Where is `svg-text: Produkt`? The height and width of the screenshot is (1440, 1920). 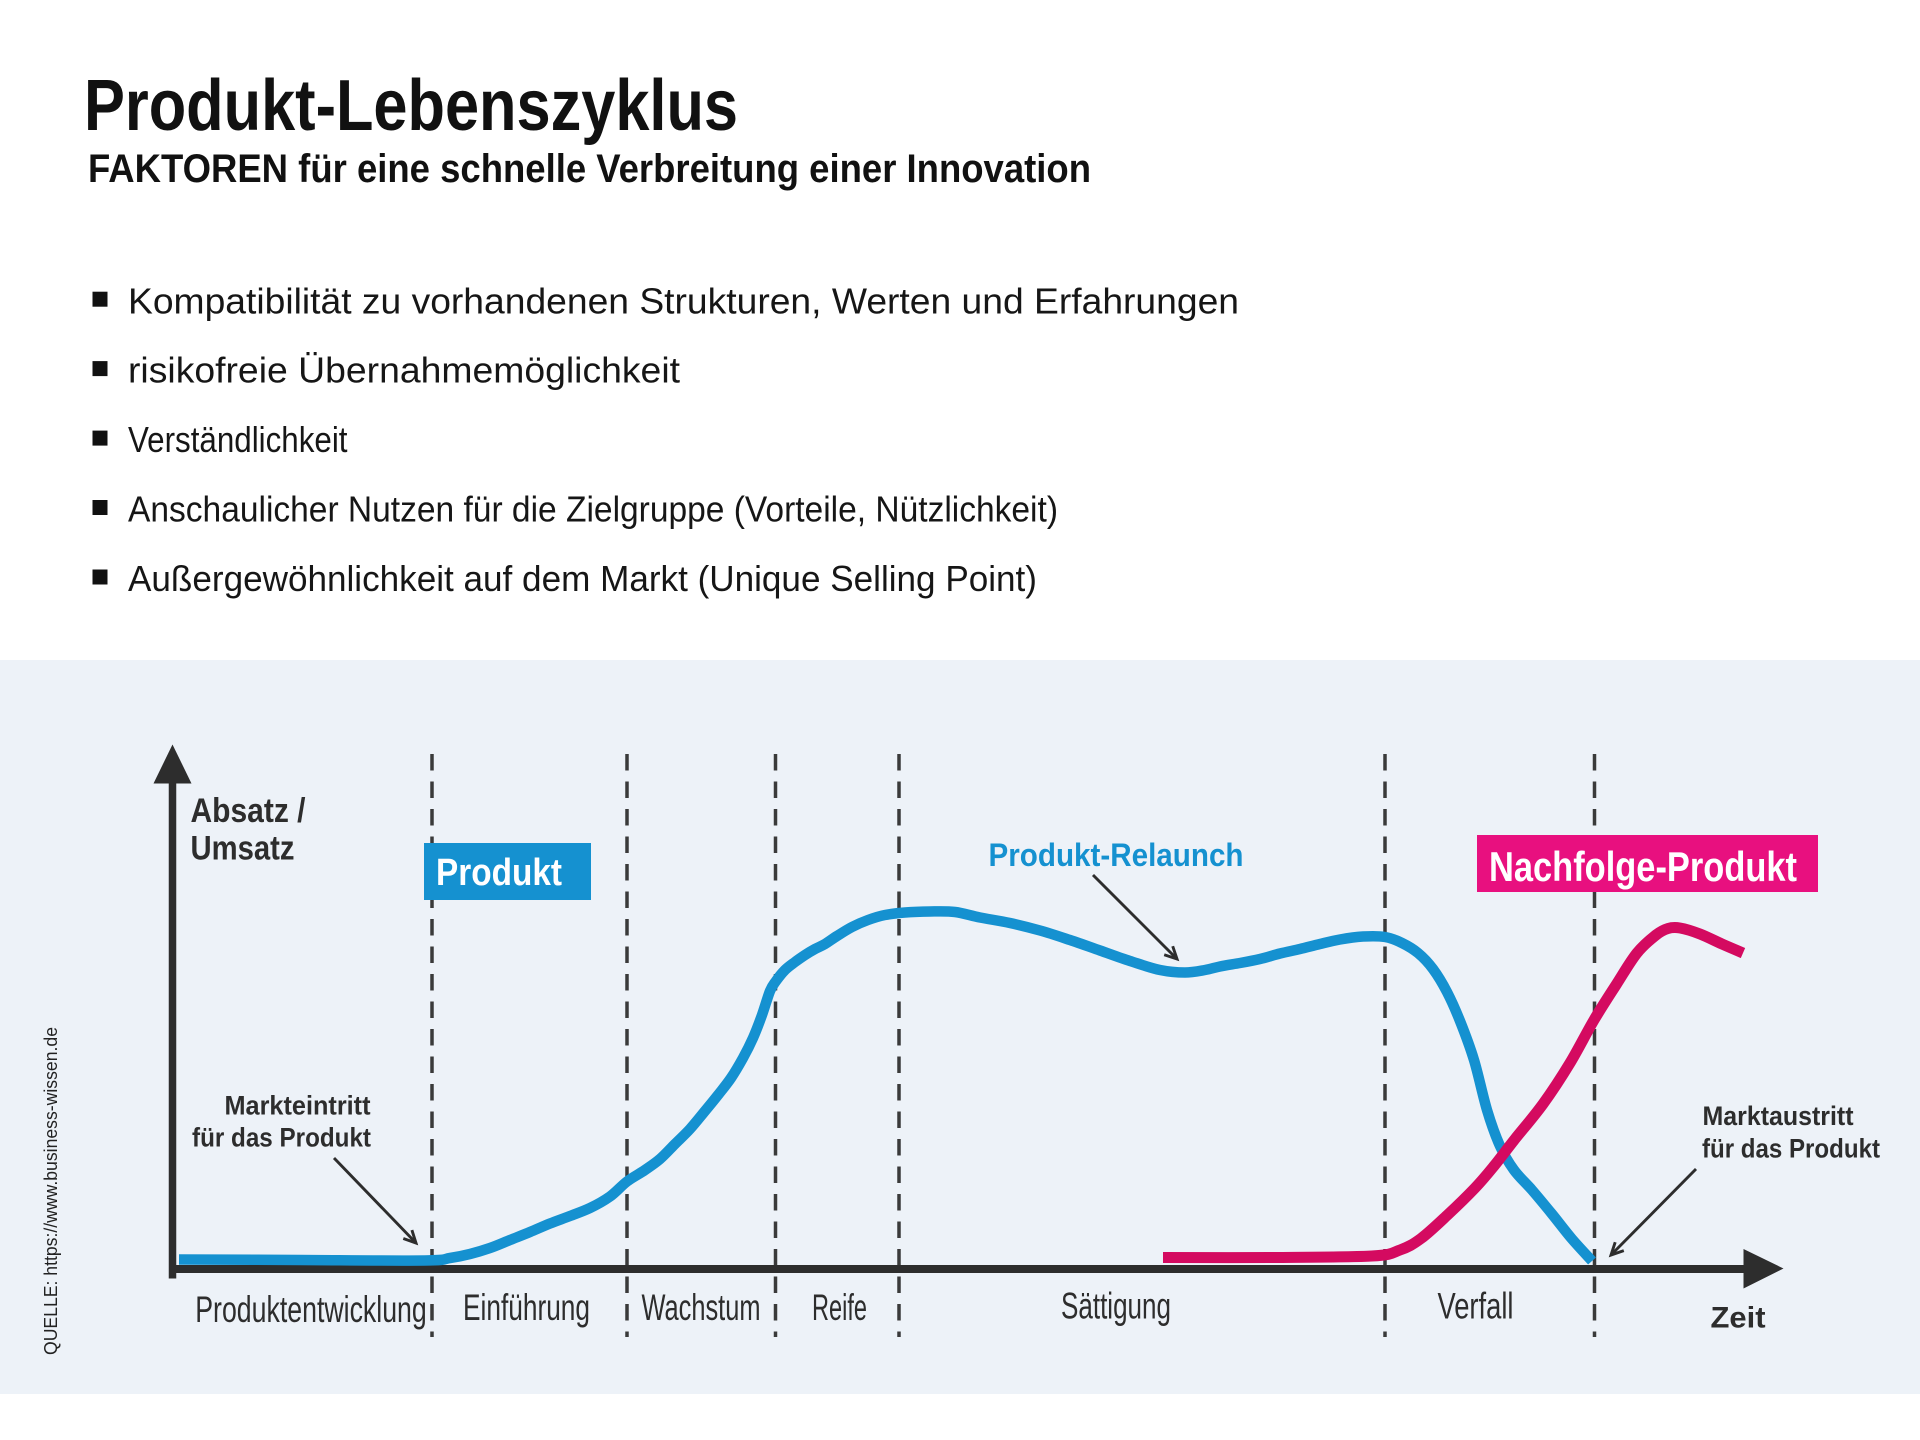
svg-text: Produkt is located at coordinates (499, 873).